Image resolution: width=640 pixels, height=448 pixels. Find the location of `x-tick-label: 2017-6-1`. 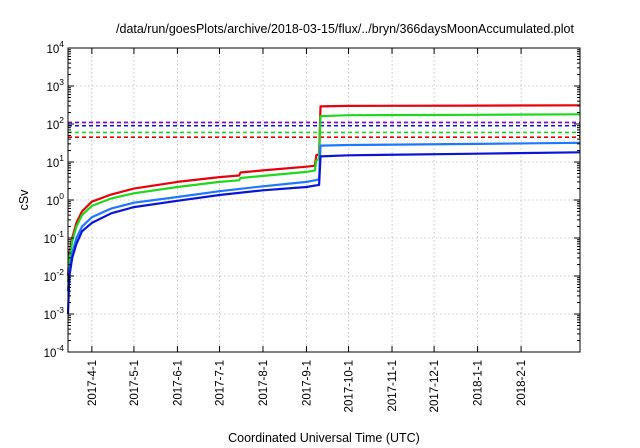

x-tick-label: 2017-6-1 is located at coordinates (178, 383).